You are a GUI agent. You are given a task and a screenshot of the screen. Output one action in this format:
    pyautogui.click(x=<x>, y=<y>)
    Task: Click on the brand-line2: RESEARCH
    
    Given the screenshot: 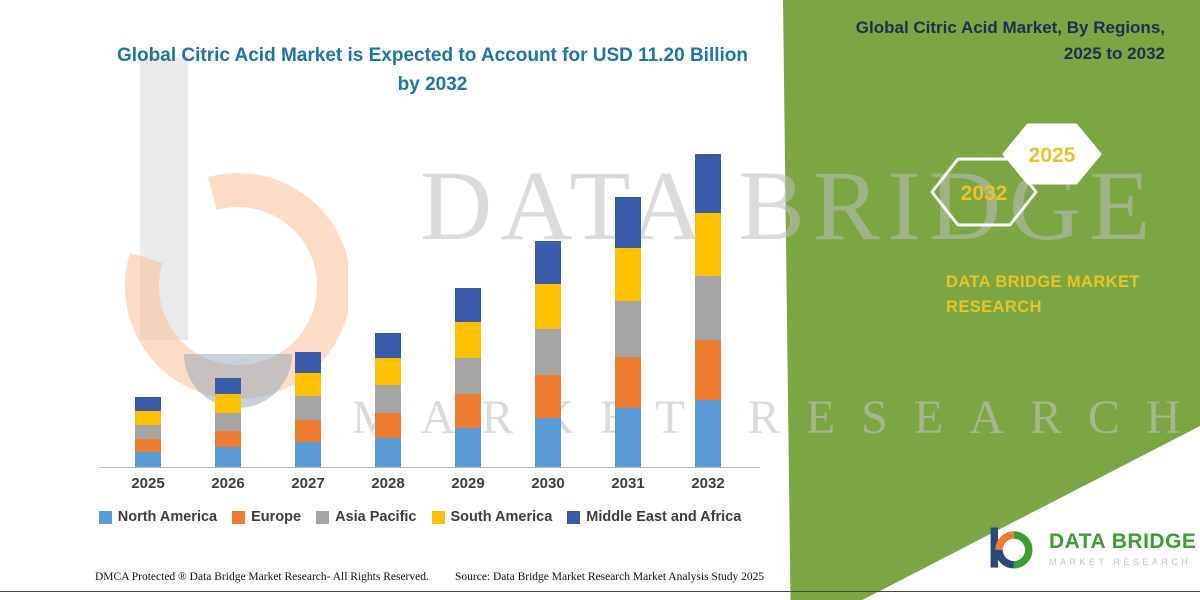 What is the action you would take?
    pyautogui.click(x=994, y=306)
    